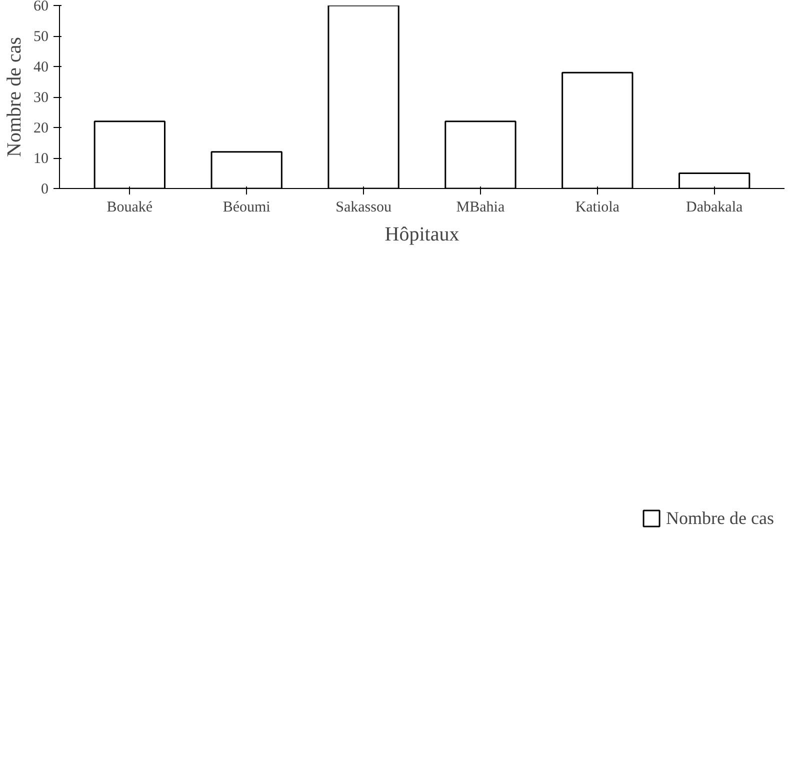 Image resolution: width=789 pixels, height=768 pixels. What do you see at coordinates (422, 235) in the screenshot?
I see `x-axis-title: Hôpitaux` at bounding box center [422, 235].